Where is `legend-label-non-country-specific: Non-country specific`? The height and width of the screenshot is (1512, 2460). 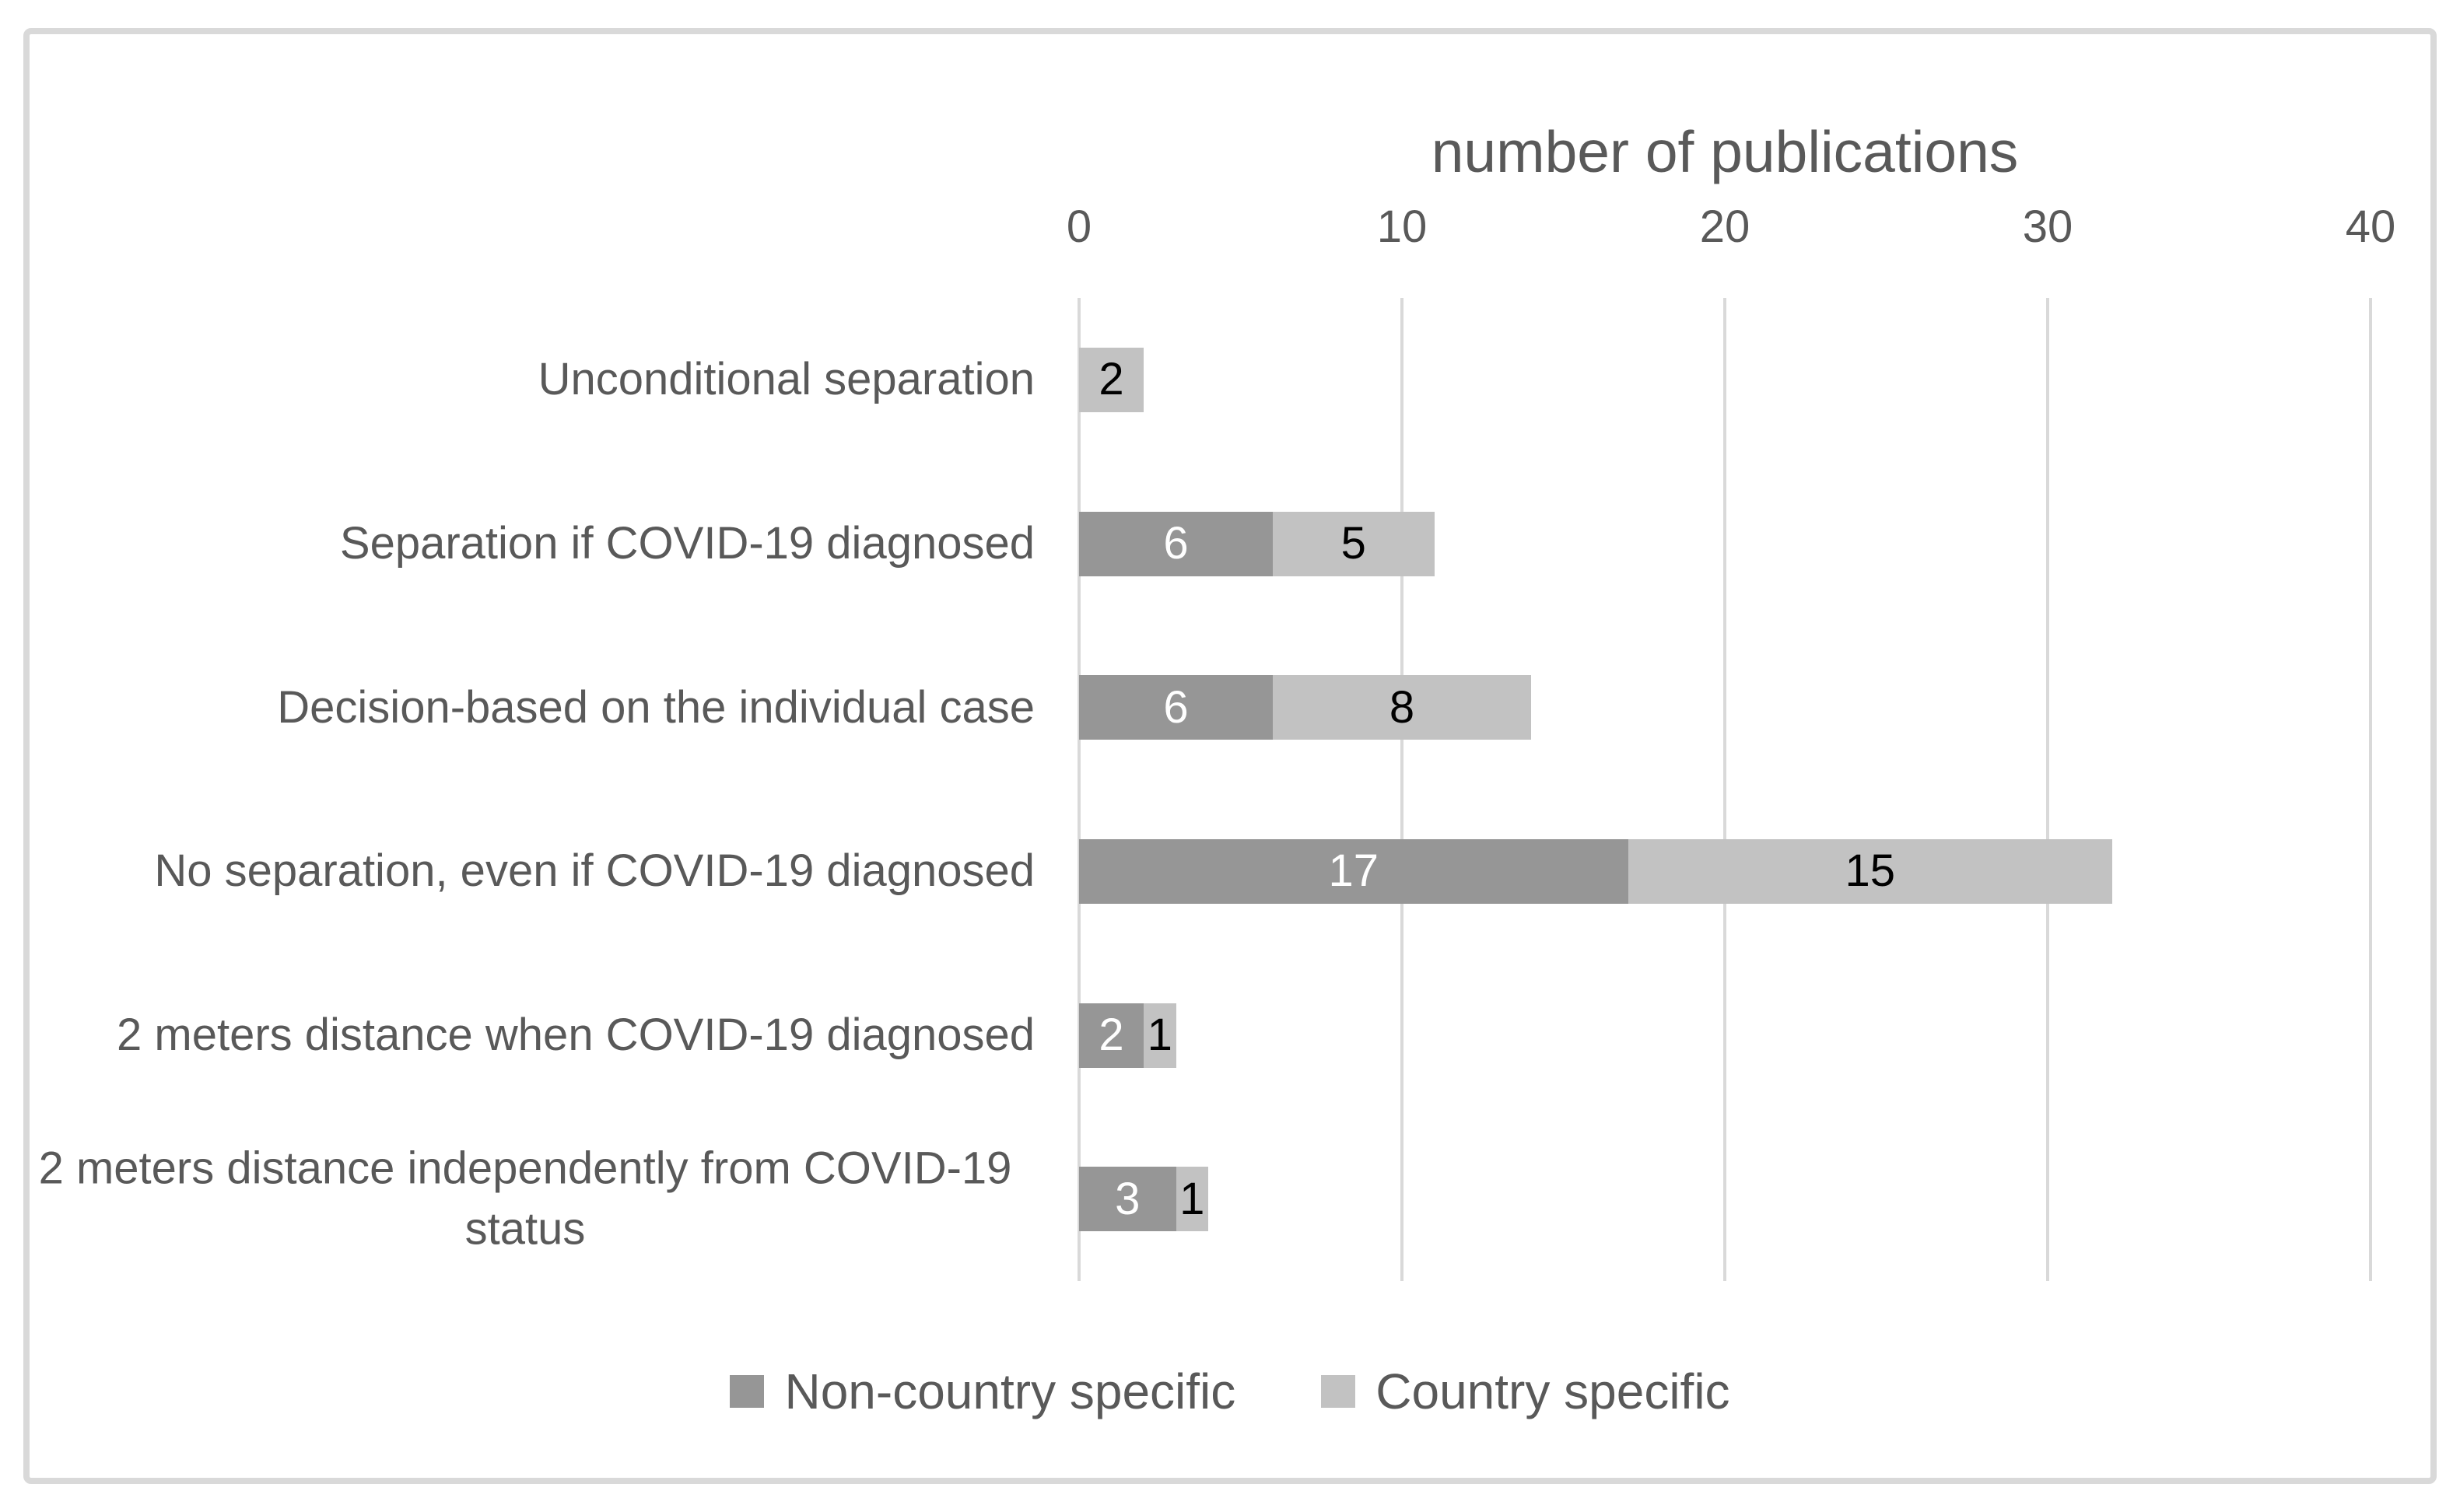 legend-label-non-country-specific: Non-country specific is located at coordinates (1010, 1391).